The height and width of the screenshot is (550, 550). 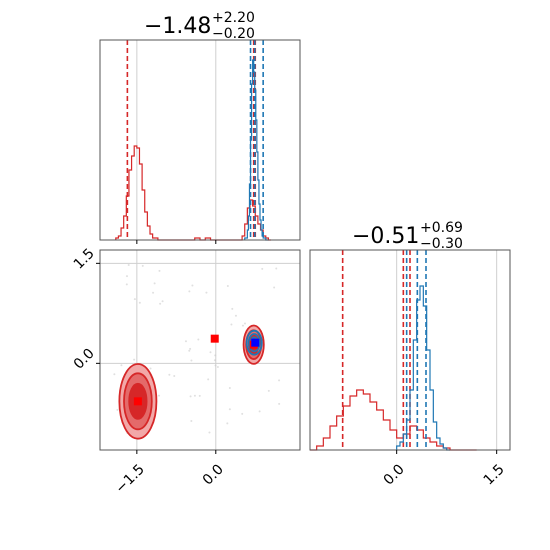 I want to click on right-tick-label-1: 1.5, so click(x=494, y=474).